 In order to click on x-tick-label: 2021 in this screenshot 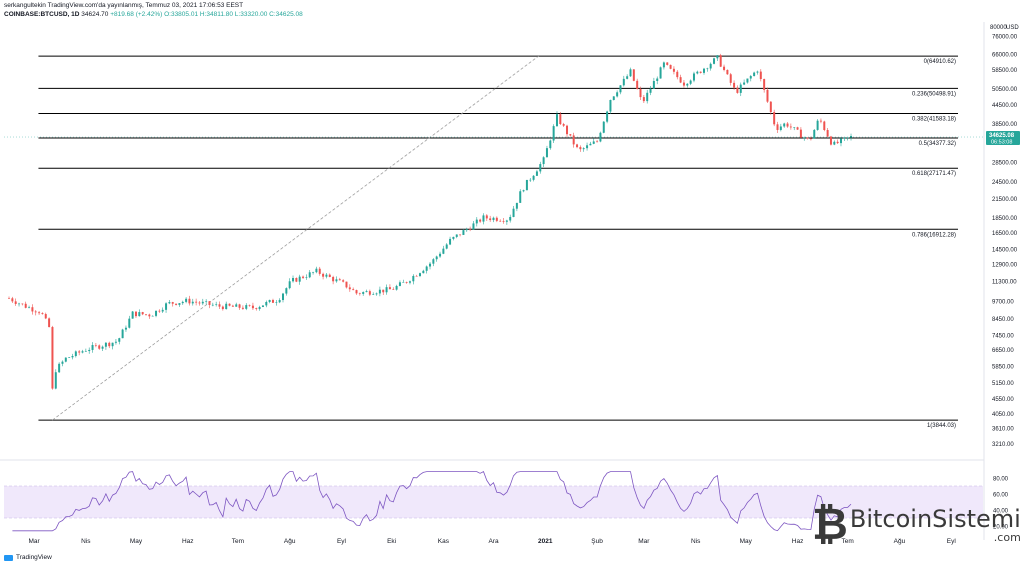, I will do `click(545, 541)`.